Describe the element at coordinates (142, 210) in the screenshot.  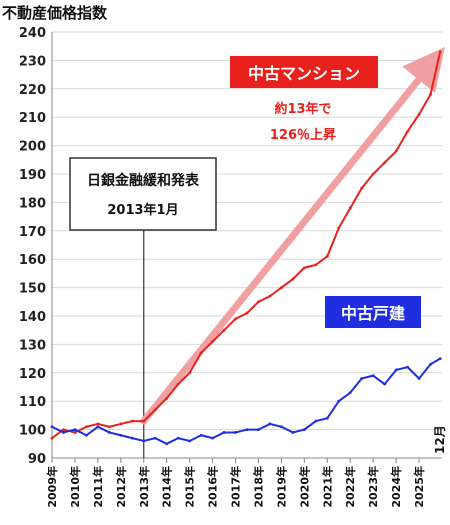
I see `event-date: 2013年1月` at that location.